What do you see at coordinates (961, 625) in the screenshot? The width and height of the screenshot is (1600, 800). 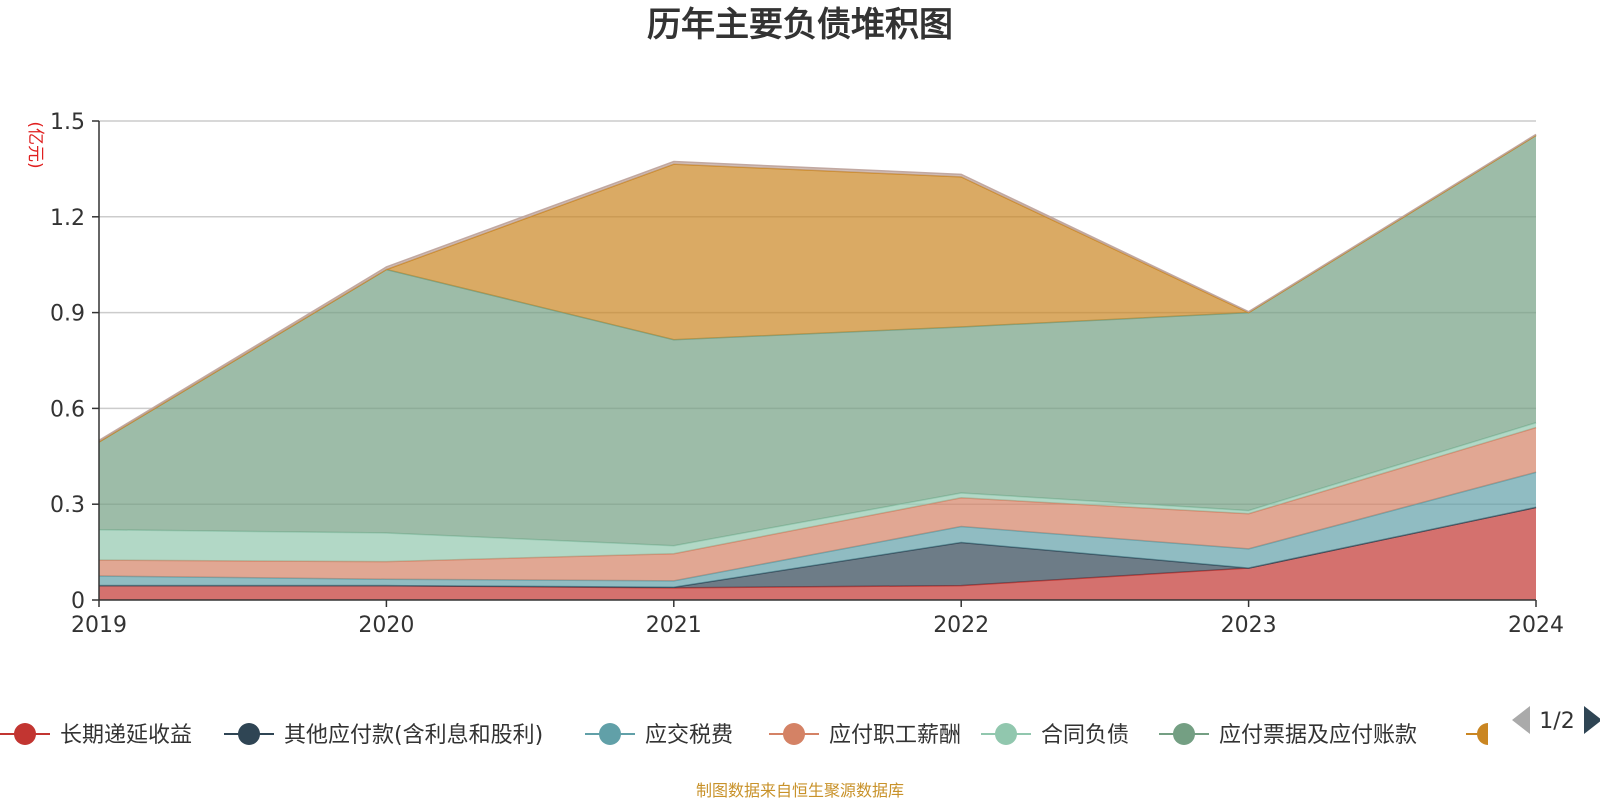 I see `x-tick-label-3: 2022` at bounding box center [961, 625].